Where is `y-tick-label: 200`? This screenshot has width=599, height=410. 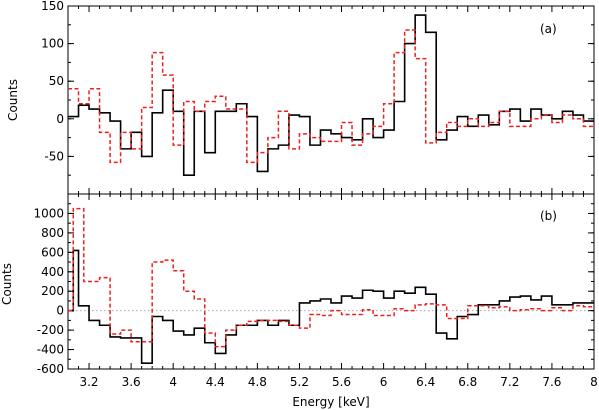
y-tick-label: 200 is located at coordinates (52, 291).